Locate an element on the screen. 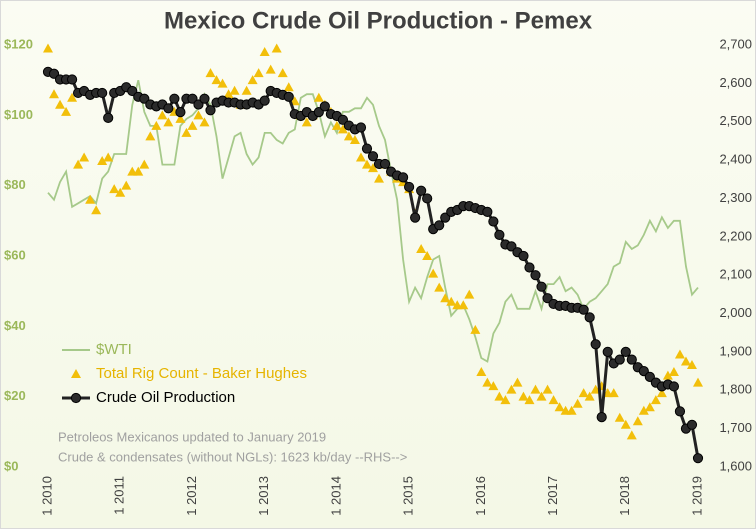  y2-tick-label: 2,100 is located at coordinates (735, 274).